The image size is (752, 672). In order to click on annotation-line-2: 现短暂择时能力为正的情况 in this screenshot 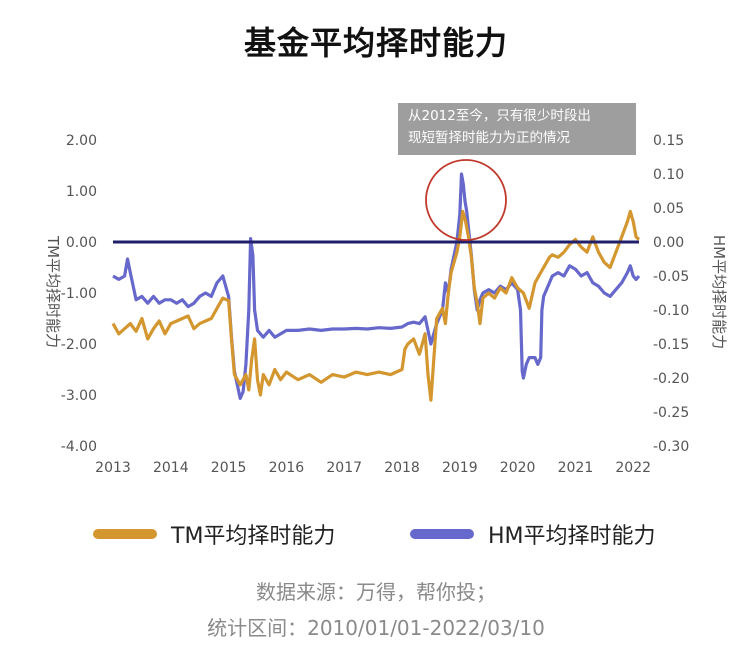, I will do `click(489, 138)`.